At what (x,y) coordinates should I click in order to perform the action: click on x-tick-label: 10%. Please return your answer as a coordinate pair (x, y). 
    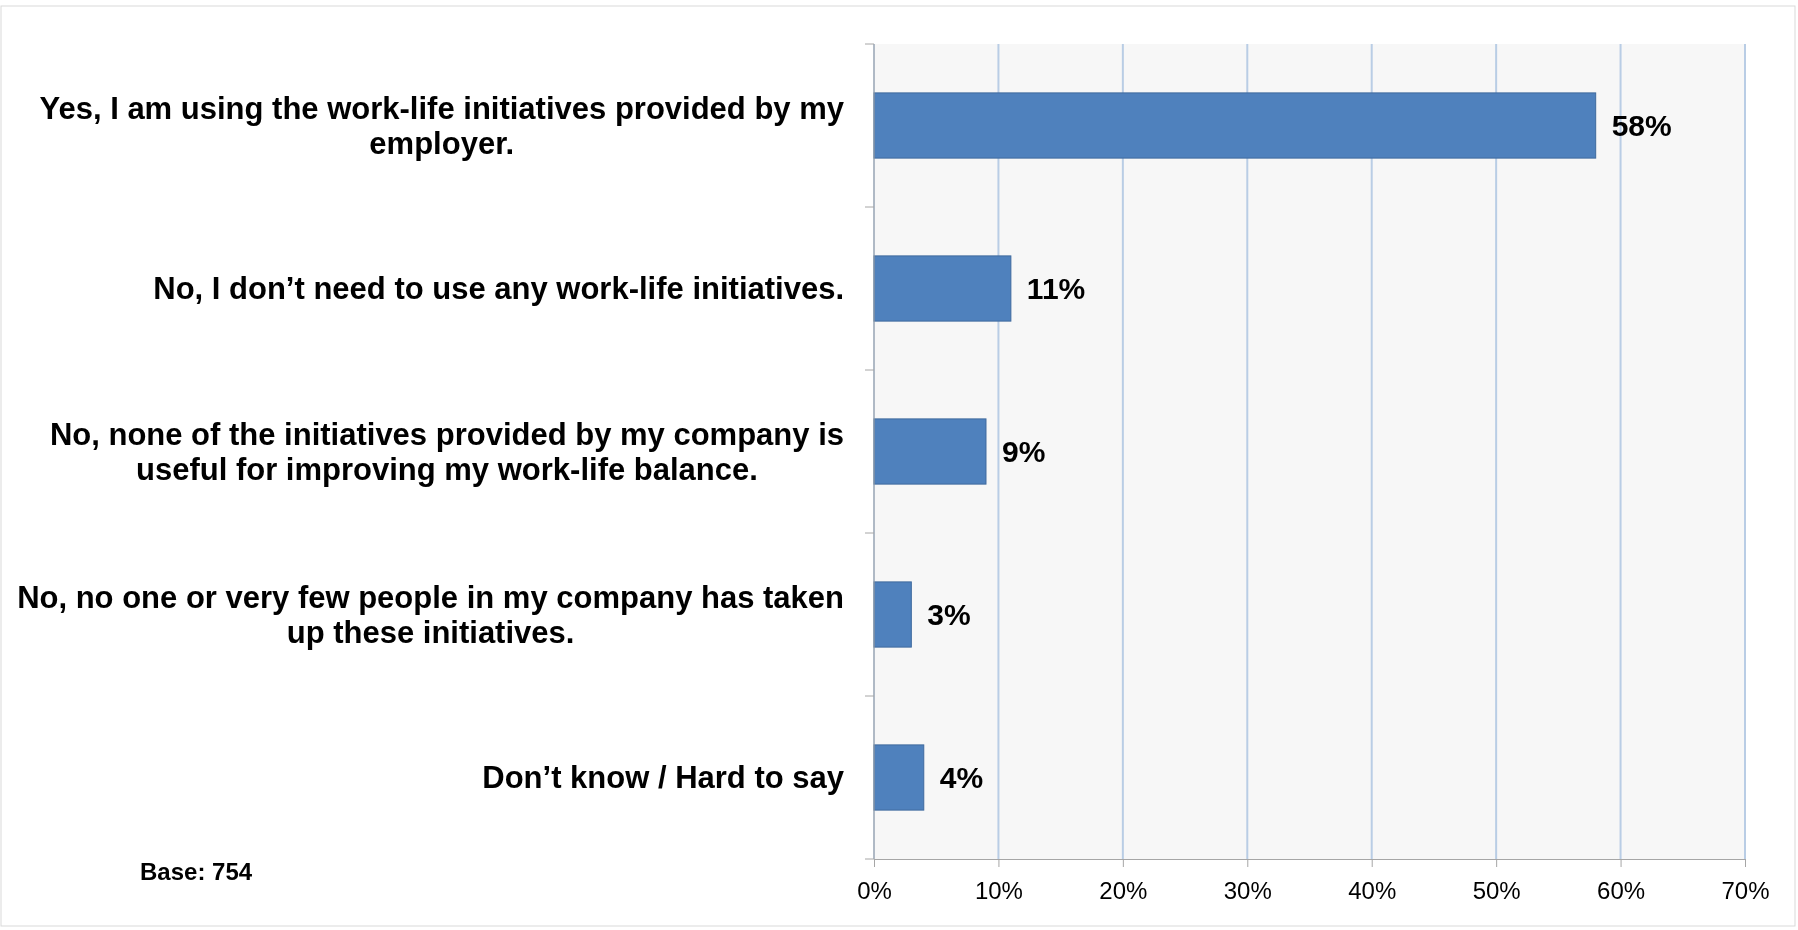
    Looking at the image, I should click on (998, 890).